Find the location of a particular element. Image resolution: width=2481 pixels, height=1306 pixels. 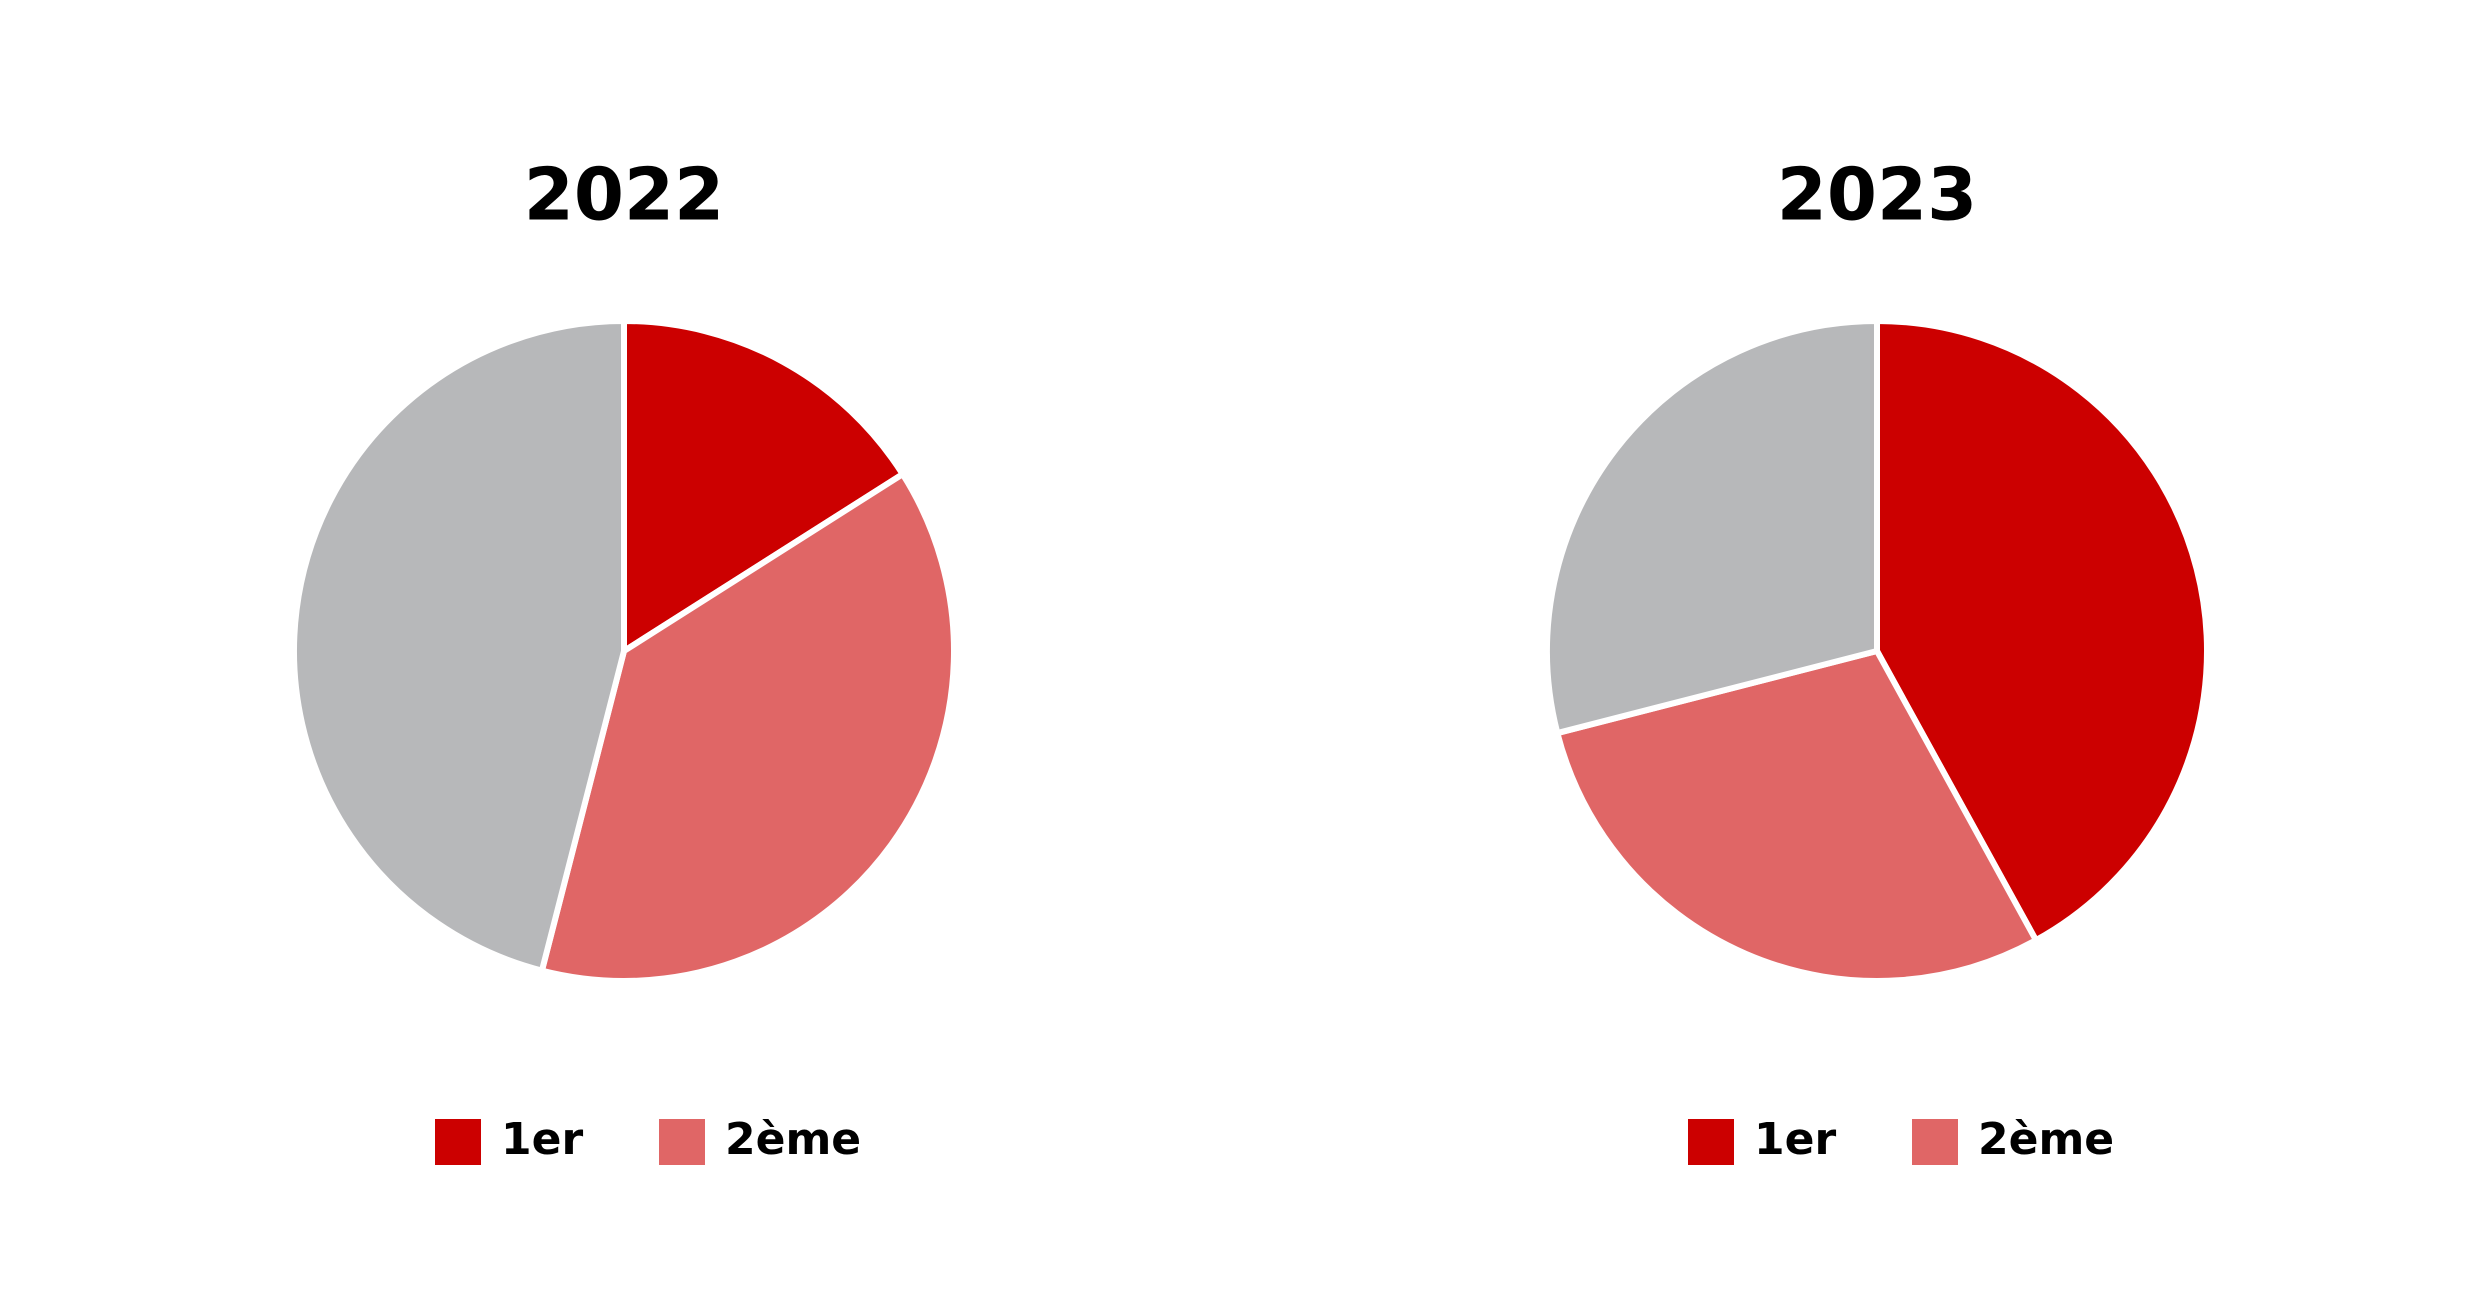

chart-title: 2023 is located at coordinates (1877, 195).